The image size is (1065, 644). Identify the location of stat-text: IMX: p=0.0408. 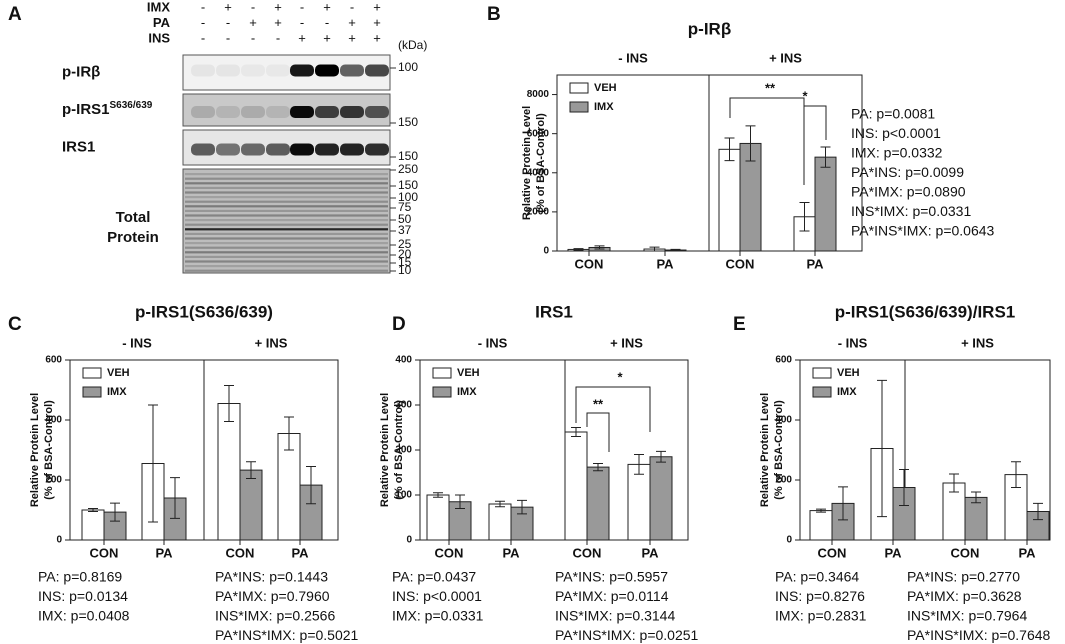
(84, 616).